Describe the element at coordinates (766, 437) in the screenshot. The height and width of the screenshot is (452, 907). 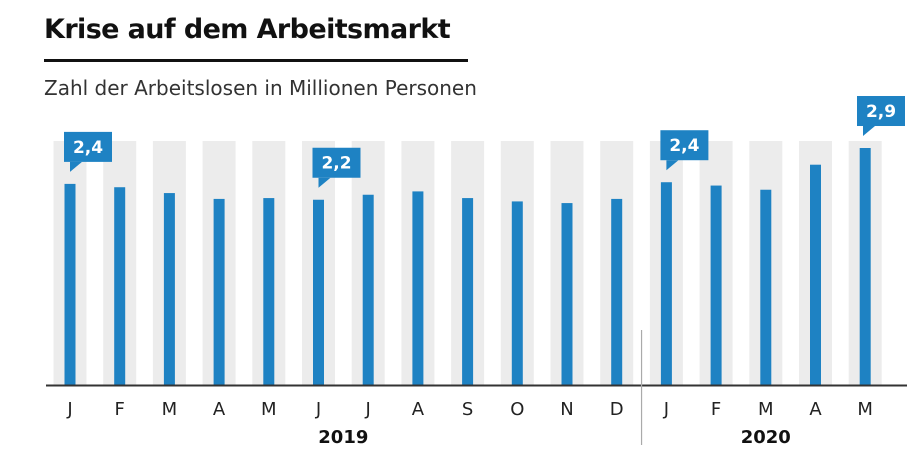
I see `year-label: 2020` at that location.